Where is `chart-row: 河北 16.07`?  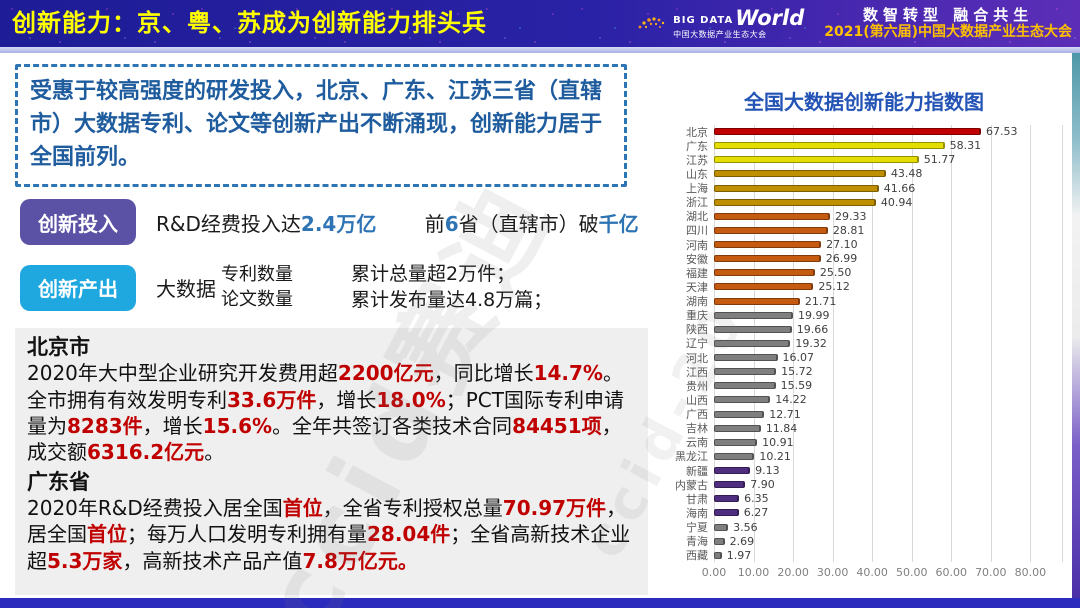 chart-row: 河北 16.07 is located at coordinates (860, 358).